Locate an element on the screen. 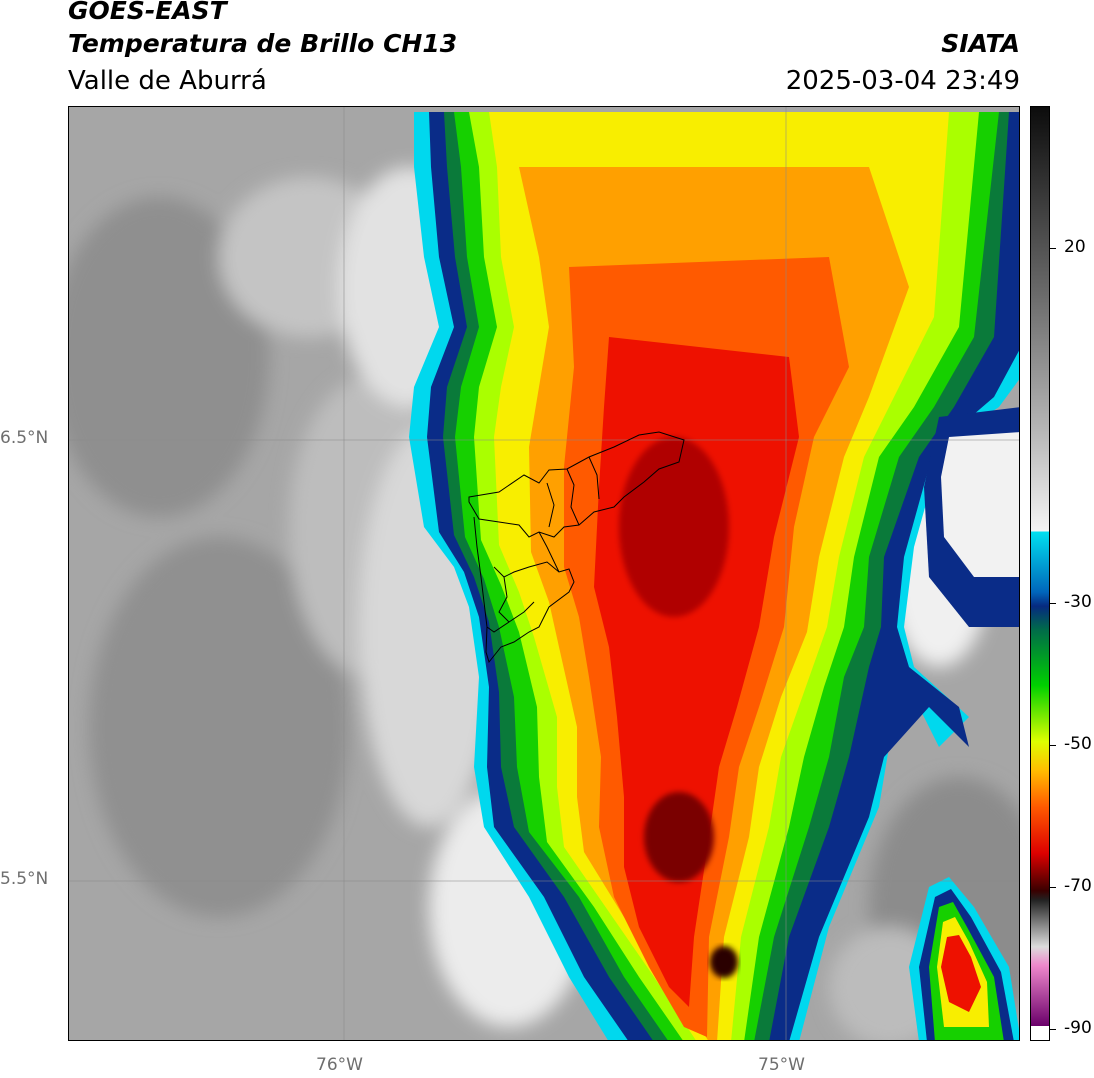  cold-core-south is located at coordinates (679, 837).